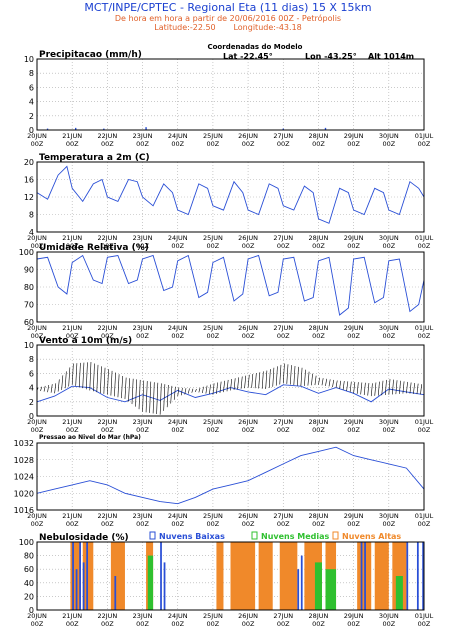 This screenshot has width=456, height=633. I want to click on x-tick-day: 26JUN, so click(248, 516).